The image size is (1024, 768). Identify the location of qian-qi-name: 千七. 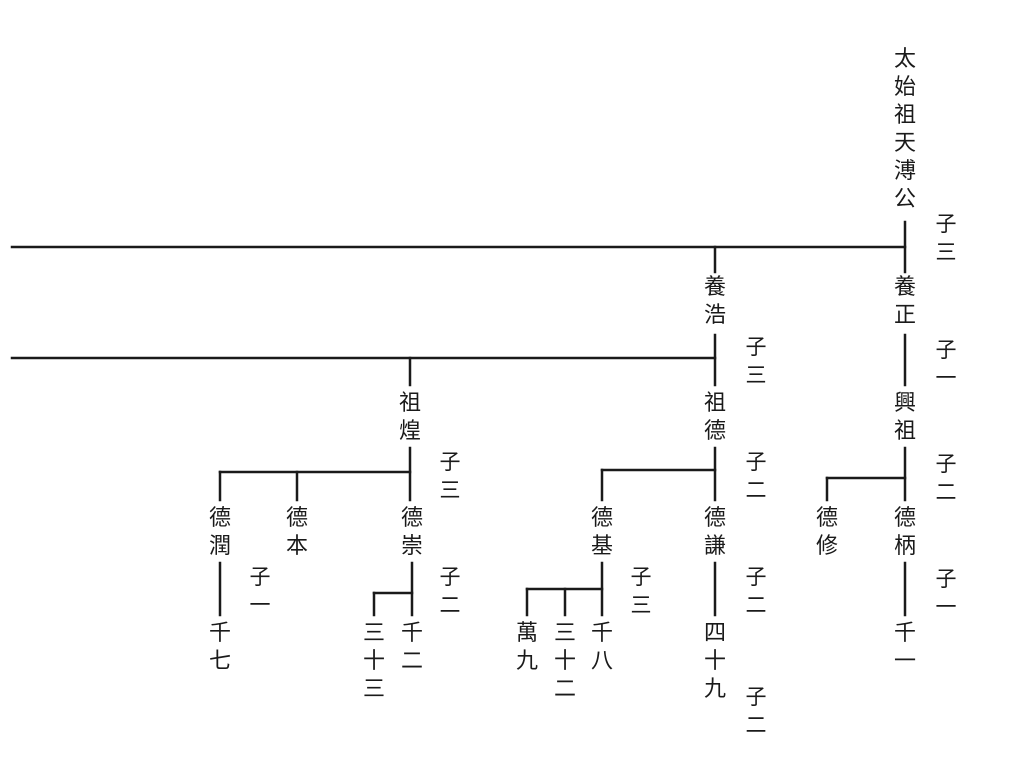
(219, 647).